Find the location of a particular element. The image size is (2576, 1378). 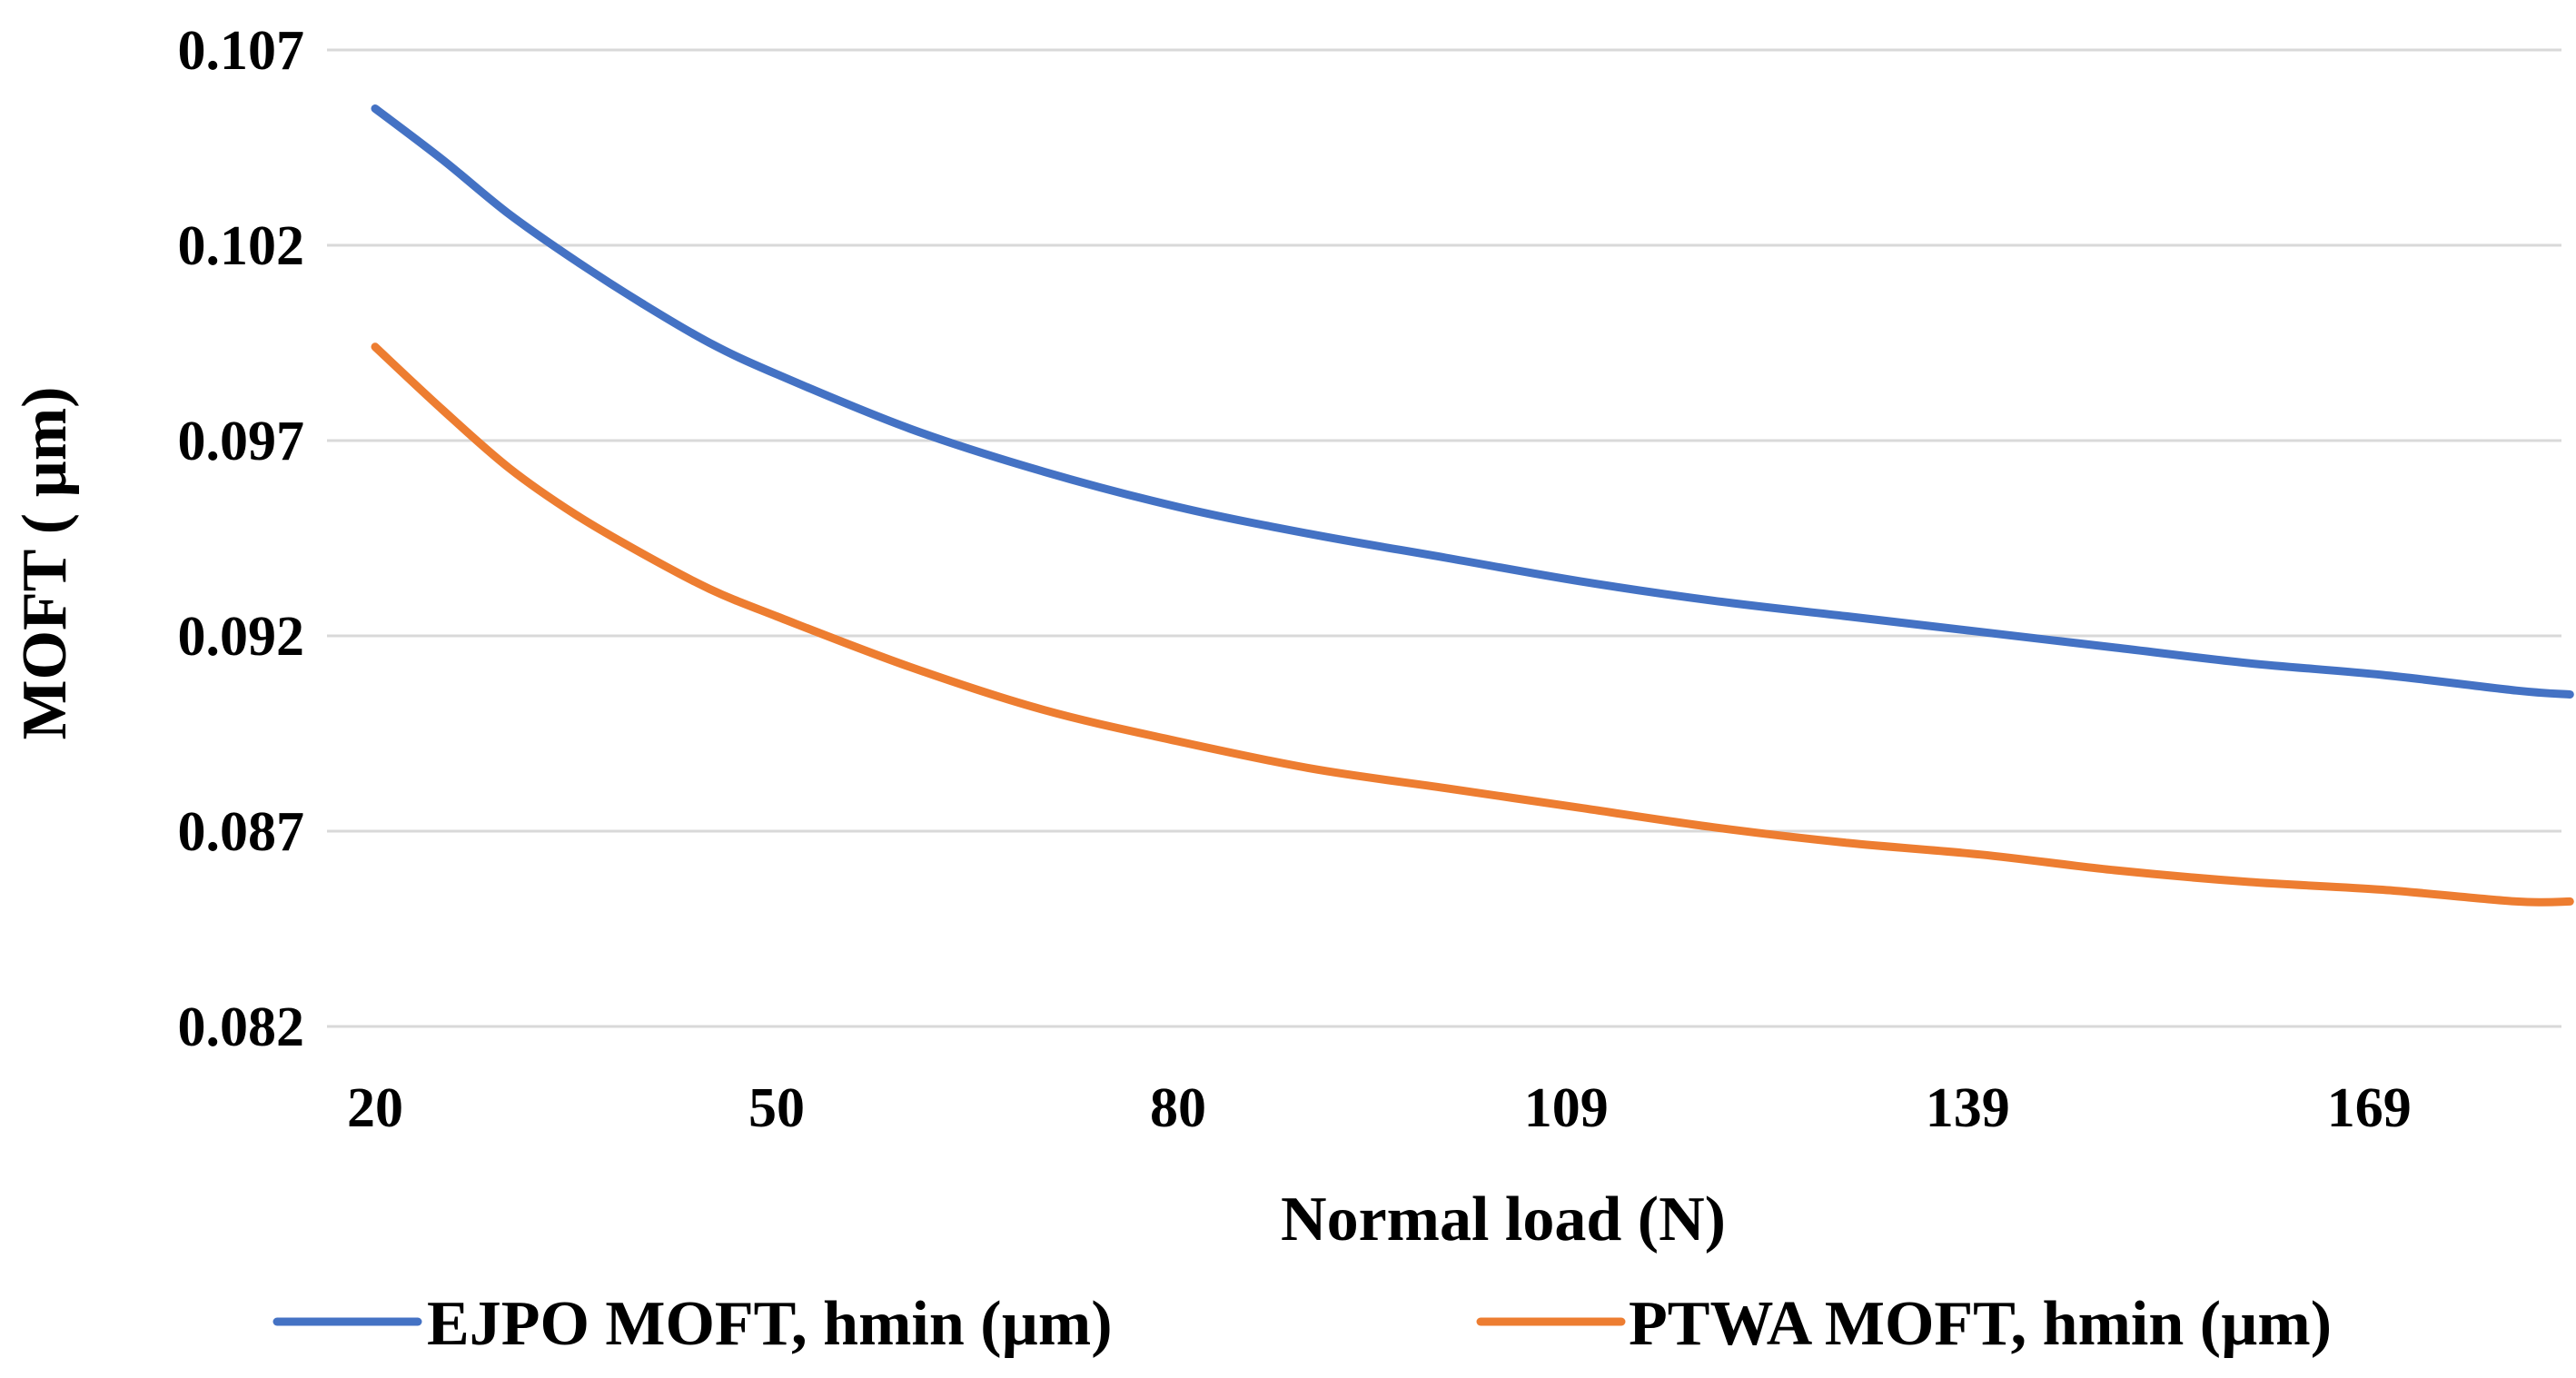

legend-label-ptwa: PTWA MOFT, hmin (µm) is located at coordinates (1980, 1324).